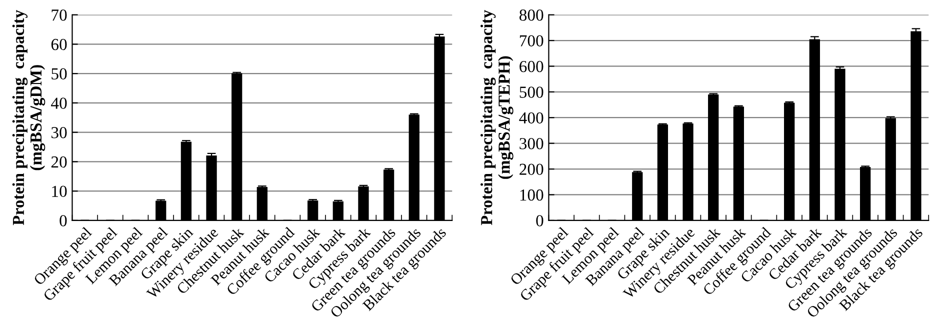 Image resolution: width=938 pixels, height=329 pixels. What do you see at coordinates (59, 191) in the screenshot?
I see `y-tick-label: 10` at bounding box center [59, 191].